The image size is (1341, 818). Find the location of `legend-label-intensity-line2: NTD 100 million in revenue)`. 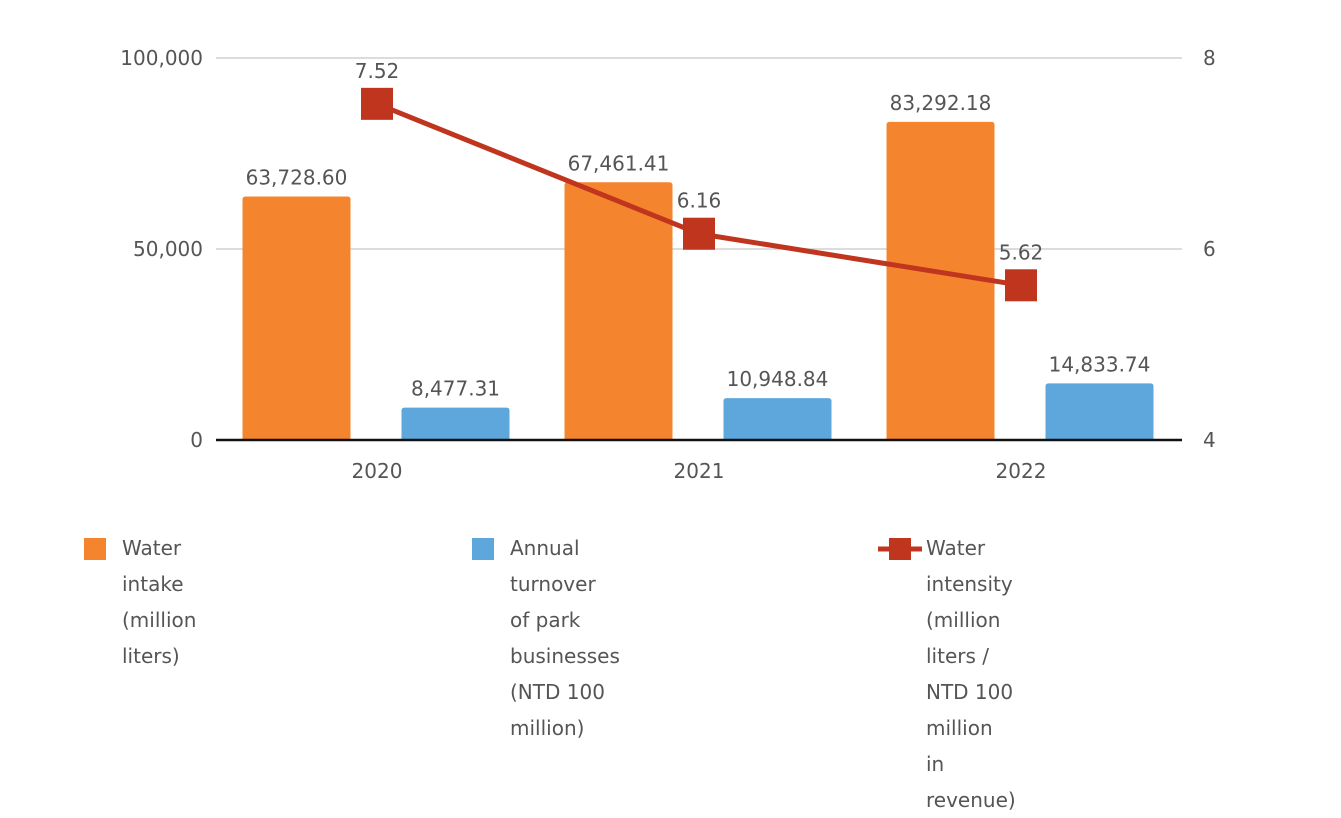

legend-label-intensity-line2: NTD 100 million in revenue) is located at coordinates (971, 746).